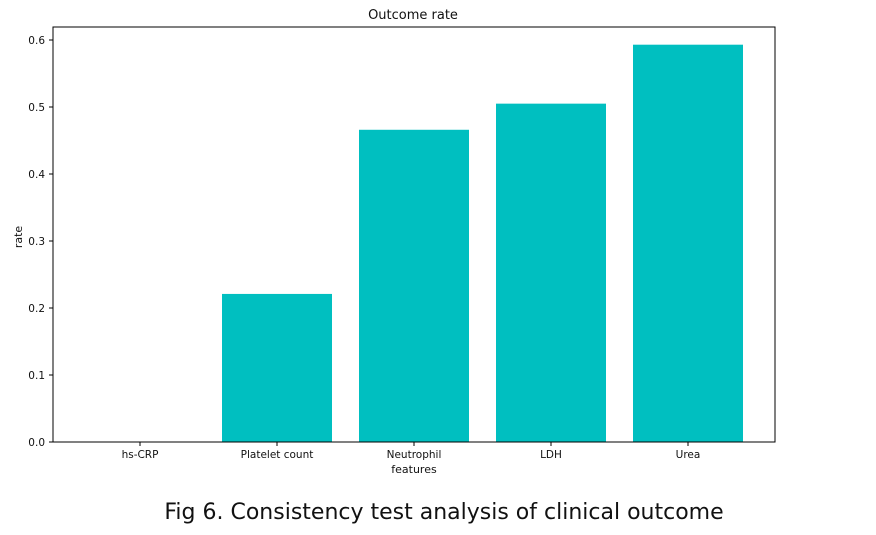 This screenshot has width=876, height=535. I want to click on bar-neutrophil, so click(414, 285).